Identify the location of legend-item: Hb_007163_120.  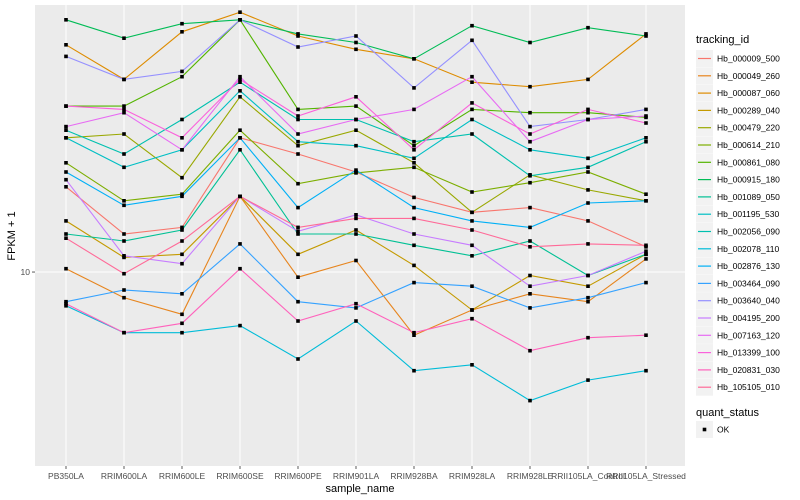
(738, 335).